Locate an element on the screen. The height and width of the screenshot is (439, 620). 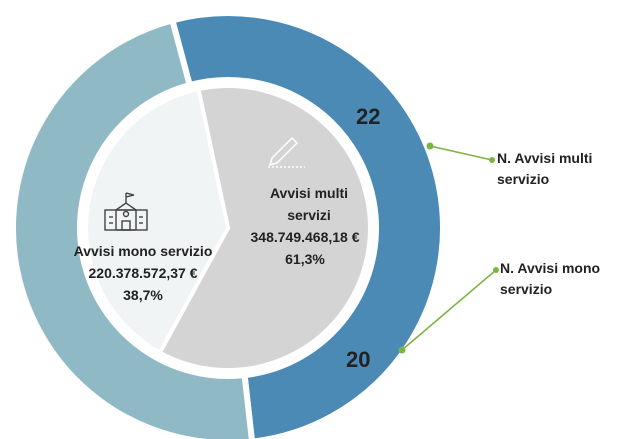
icons is located at coordinates (204, 183).